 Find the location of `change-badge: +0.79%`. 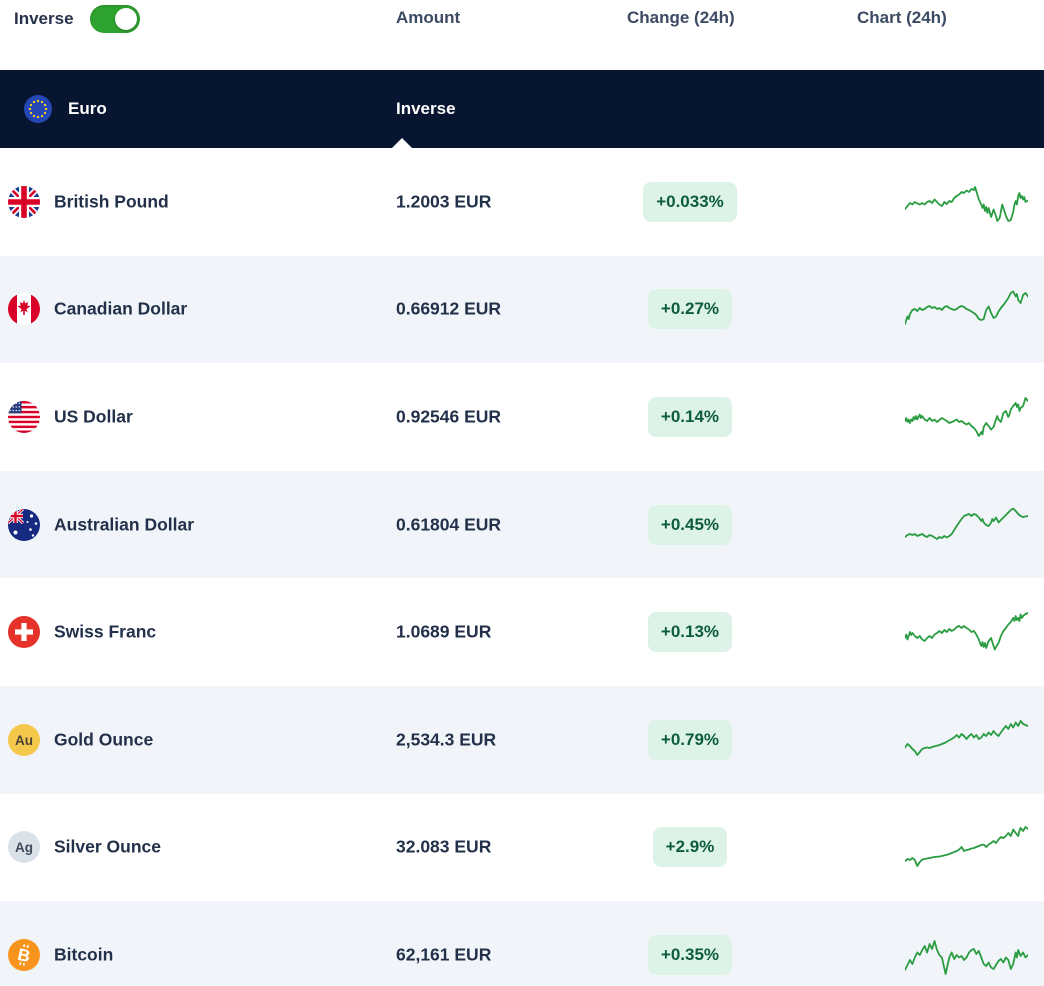

change-badge: +0.79% is located at coordinates (690, 739).